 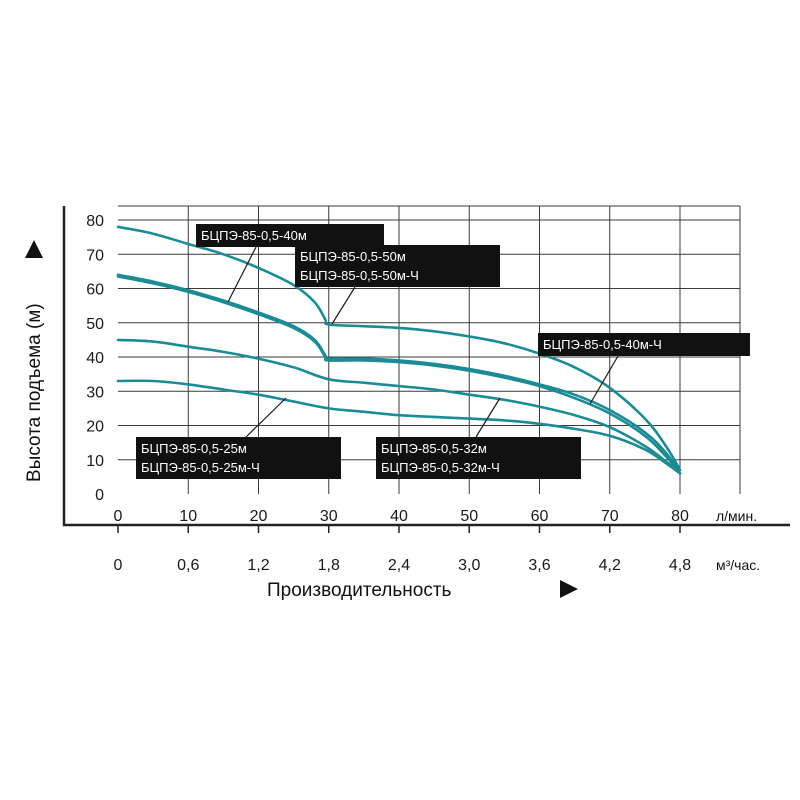 What do you see at coordinates (469, 516) in the screenshot?
I see `x-tick-label: 50` at bounding box center [469, 516].